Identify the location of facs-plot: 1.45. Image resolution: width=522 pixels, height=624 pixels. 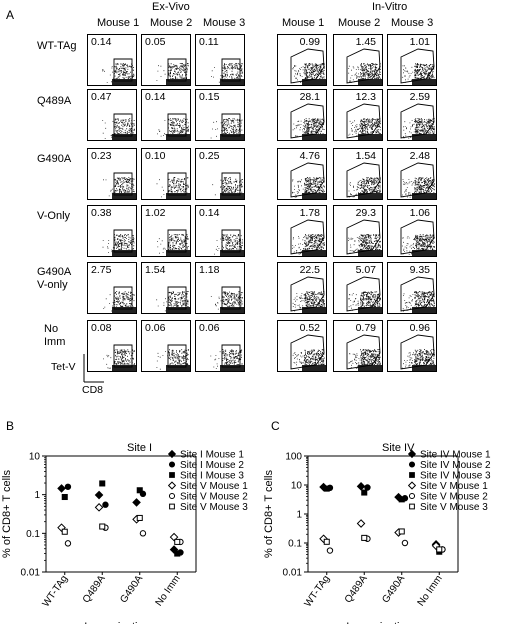
(358, 60).